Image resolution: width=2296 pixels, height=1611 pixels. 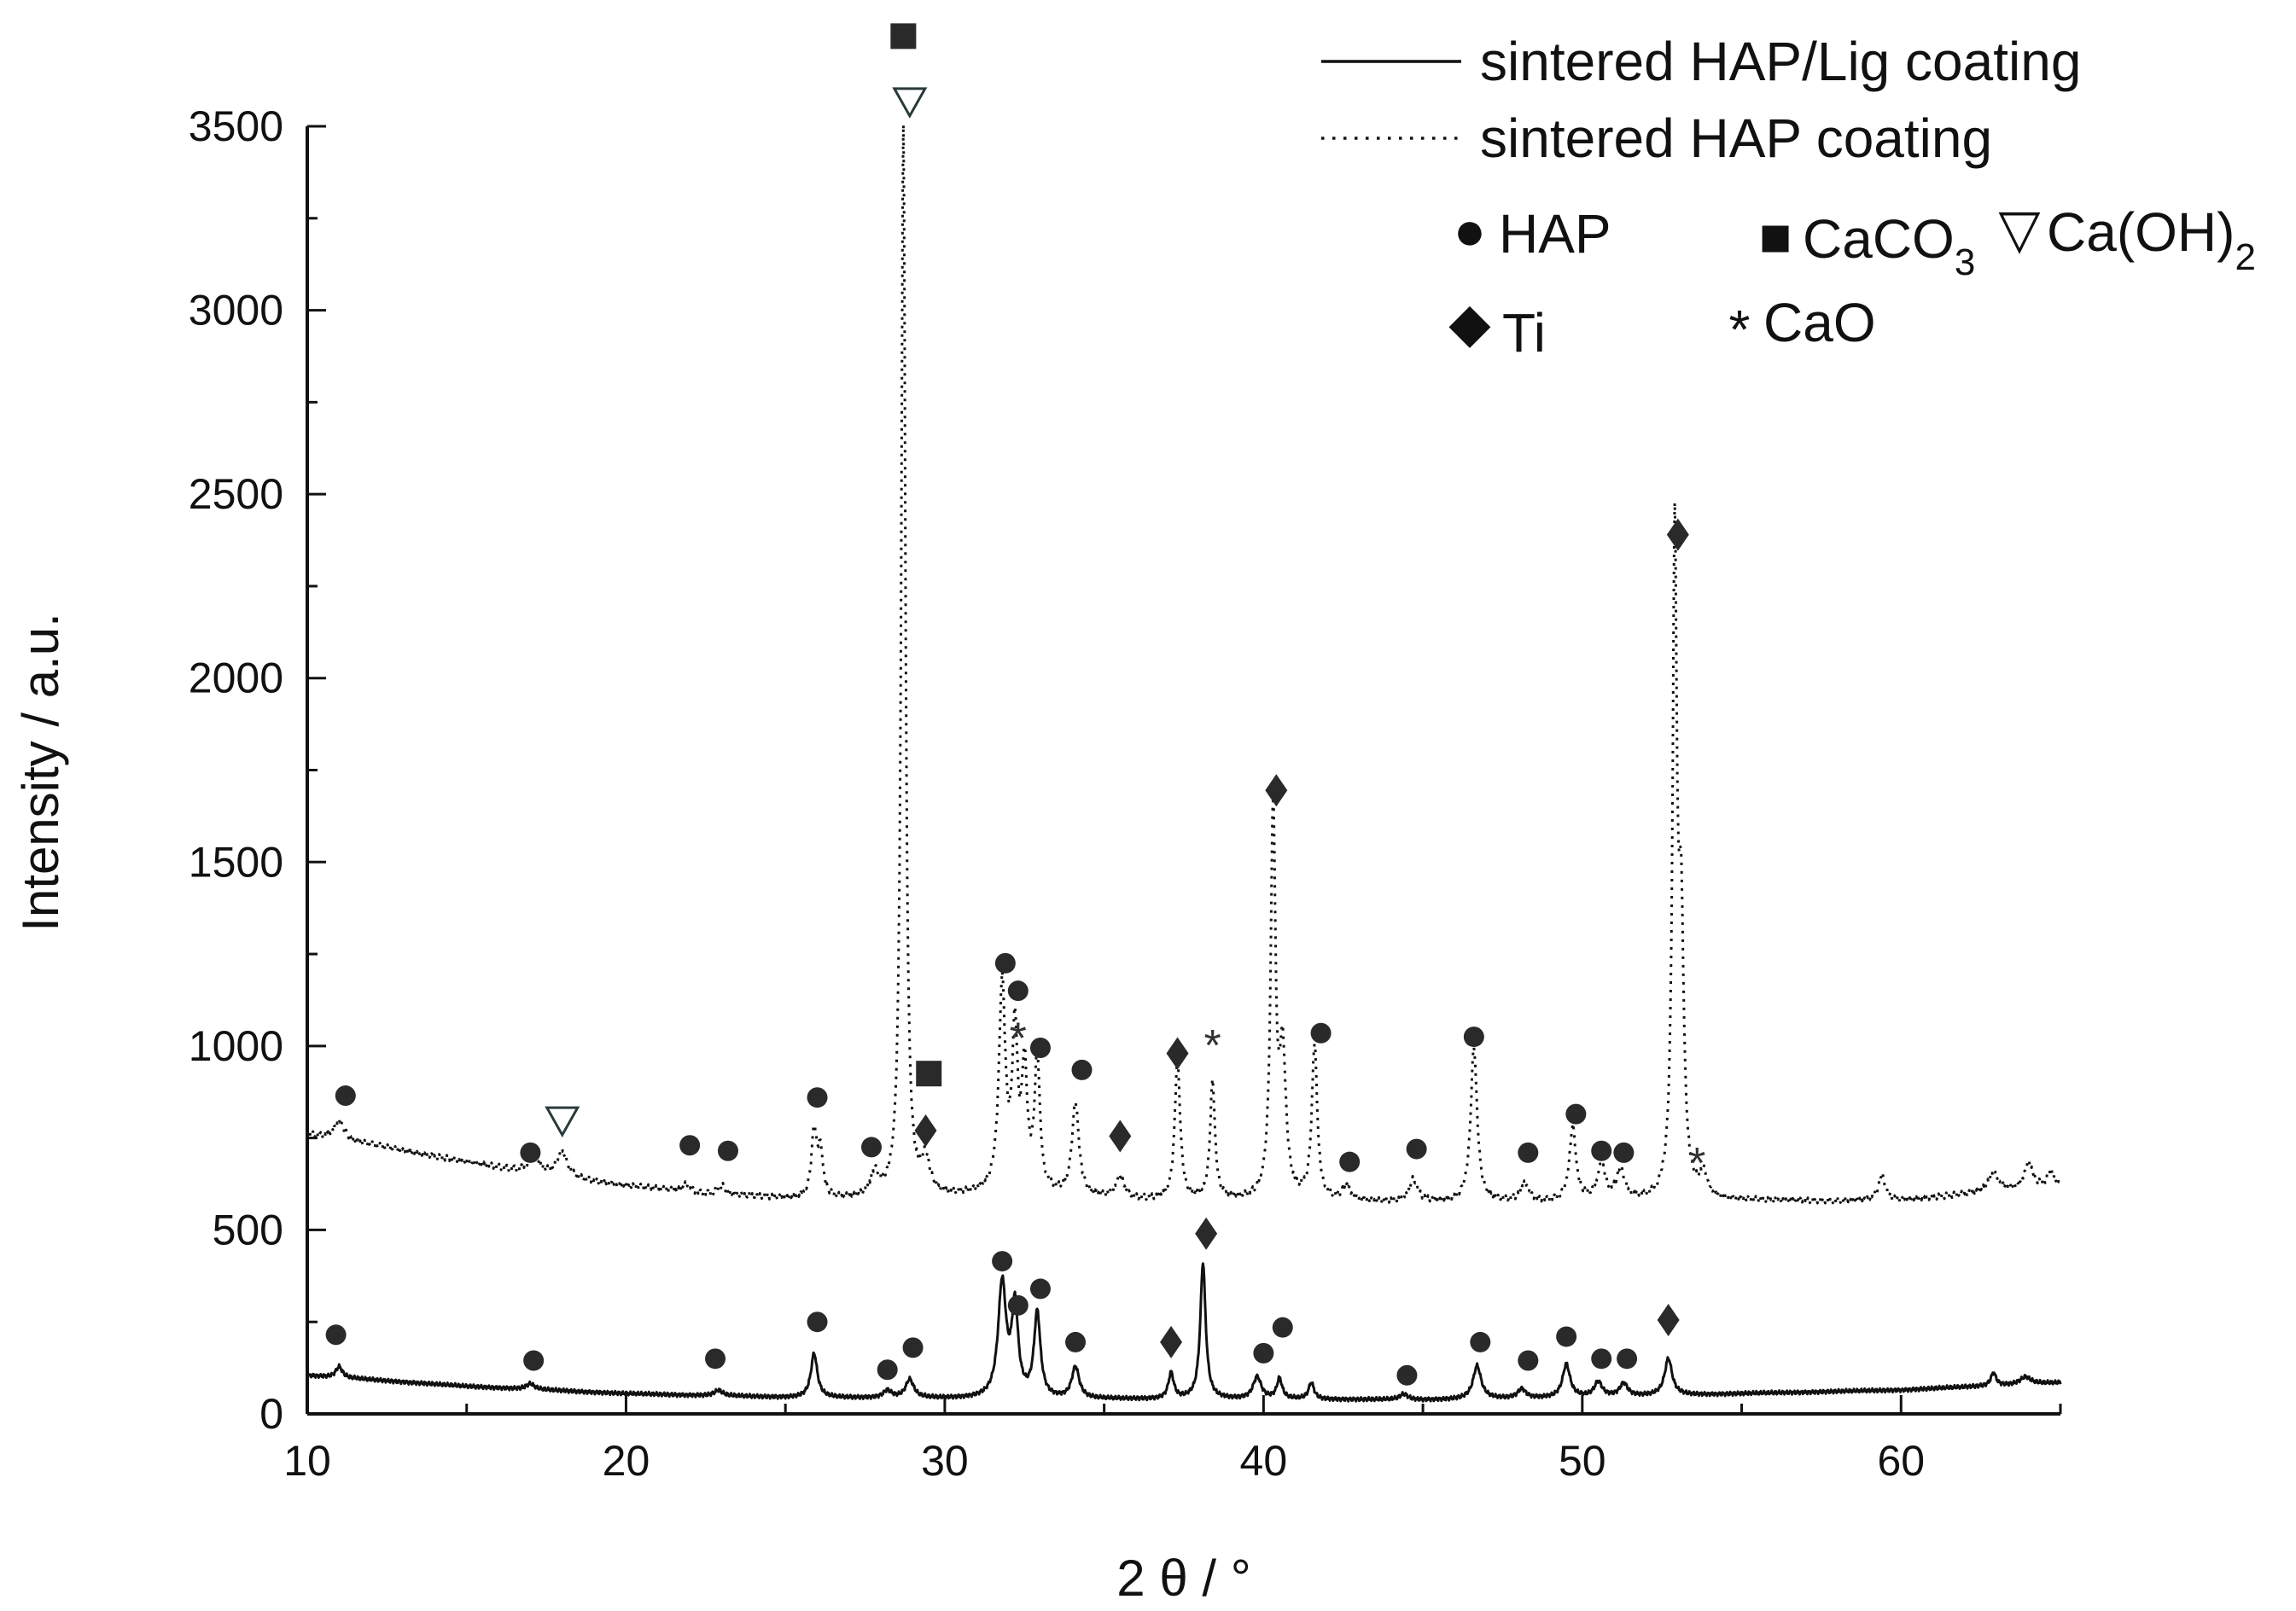 I want to click on phase-legend-caoh2-label: Ca(OH)2, so click(x=2151, y=240).